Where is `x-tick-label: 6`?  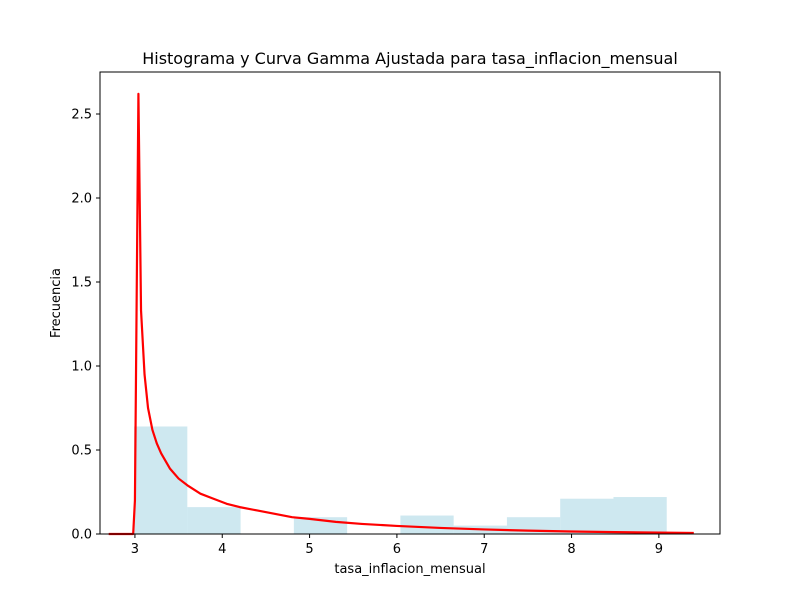
x-tick-label: 6 is located at coordinates (397, 549).